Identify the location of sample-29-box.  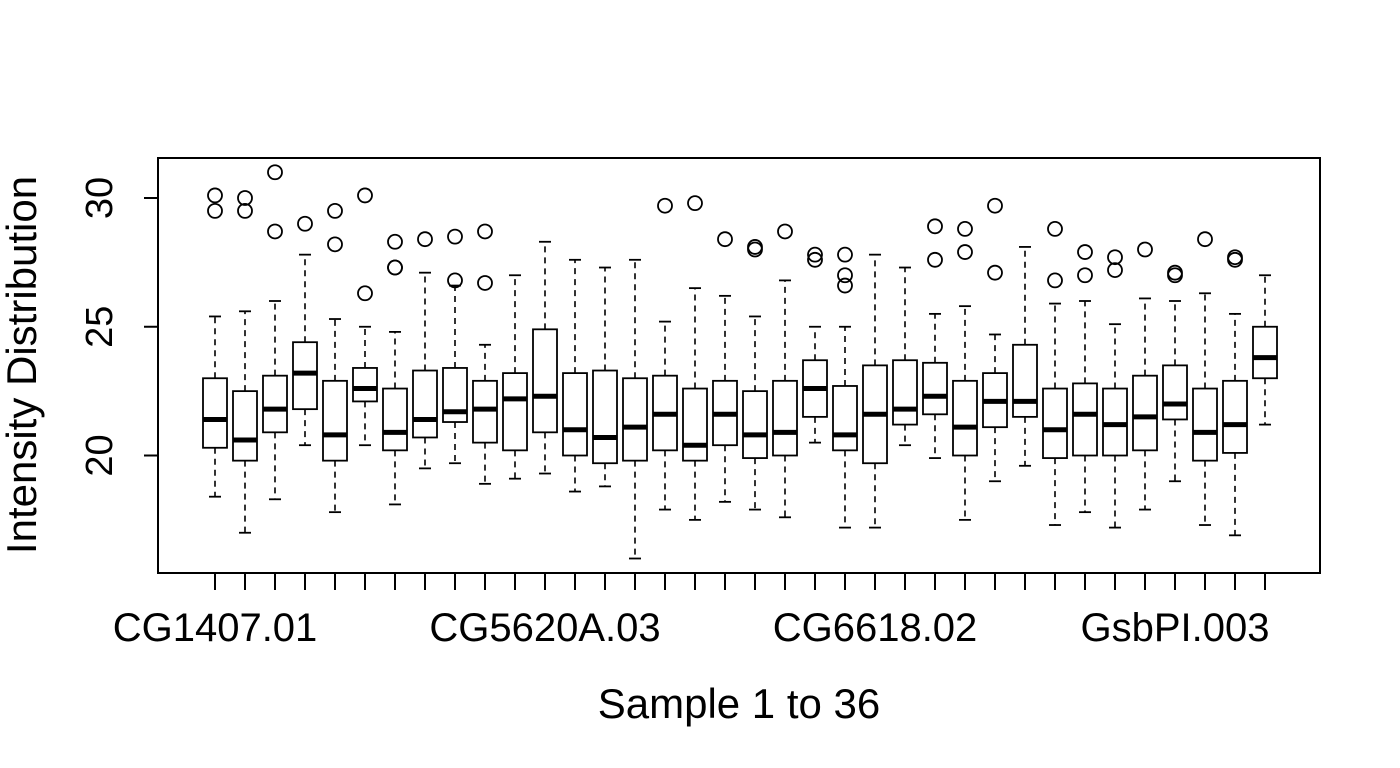
(1055, 373).